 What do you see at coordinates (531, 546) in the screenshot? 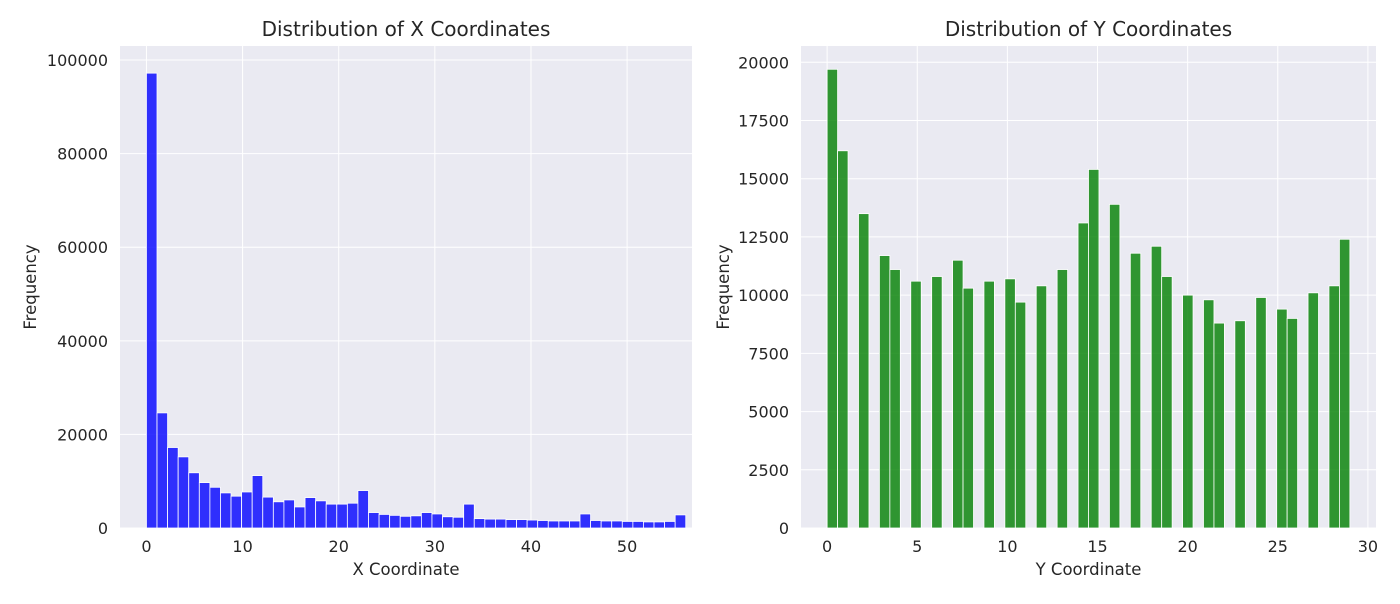
I see `x-tick-label: 40` at bounding box center [531, 546].